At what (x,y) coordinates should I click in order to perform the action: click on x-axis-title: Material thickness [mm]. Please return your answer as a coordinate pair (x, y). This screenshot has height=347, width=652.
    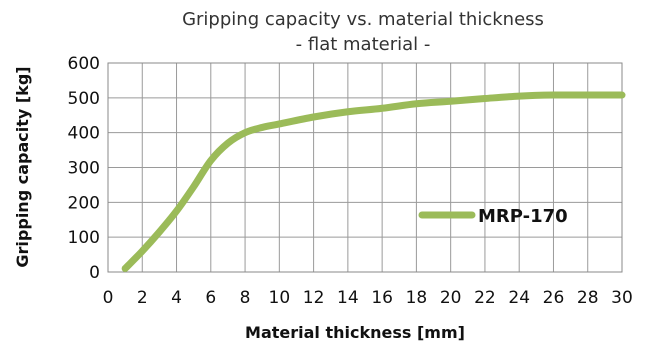
    Looking at the image, I should click on (355, 332).